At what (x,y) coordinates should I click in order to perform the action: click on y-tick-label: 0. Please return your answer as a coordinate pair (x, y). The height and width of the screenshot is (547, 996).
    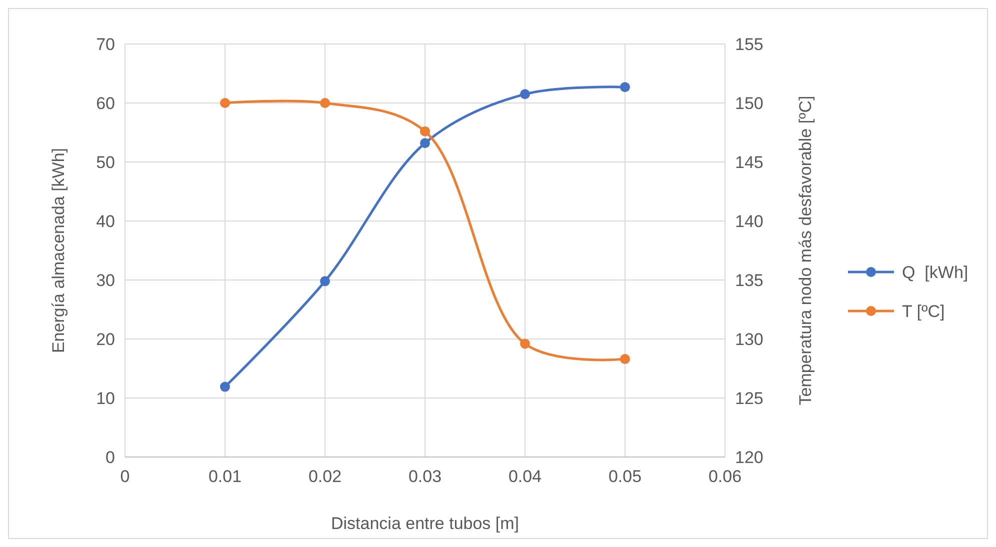
    Looking at the image, I should click on (110, 457).